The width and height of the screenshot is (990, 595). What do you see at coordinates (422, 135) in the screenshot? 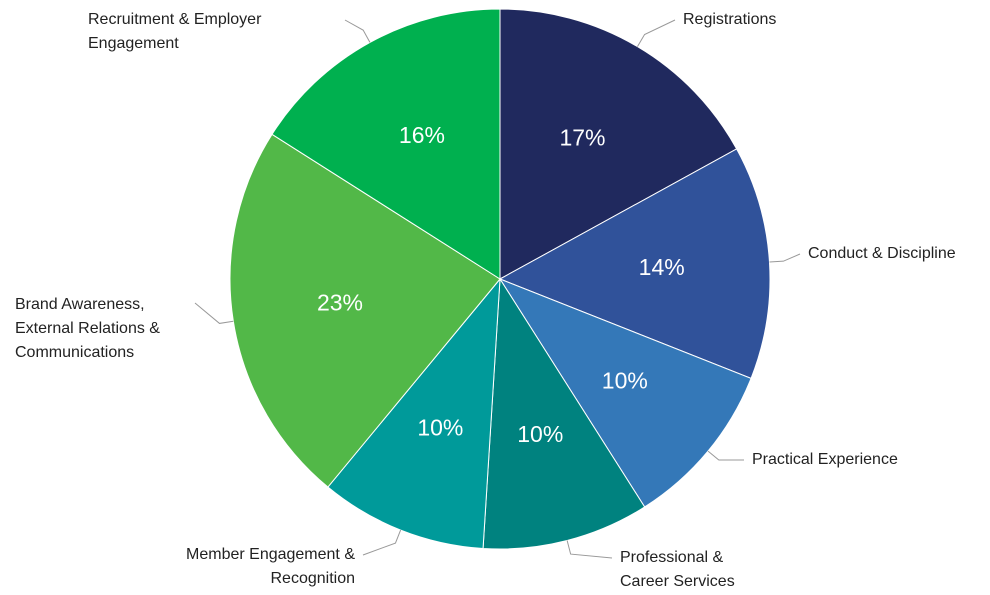
I see `data-label: 16%` at bounding box center [422, 135].